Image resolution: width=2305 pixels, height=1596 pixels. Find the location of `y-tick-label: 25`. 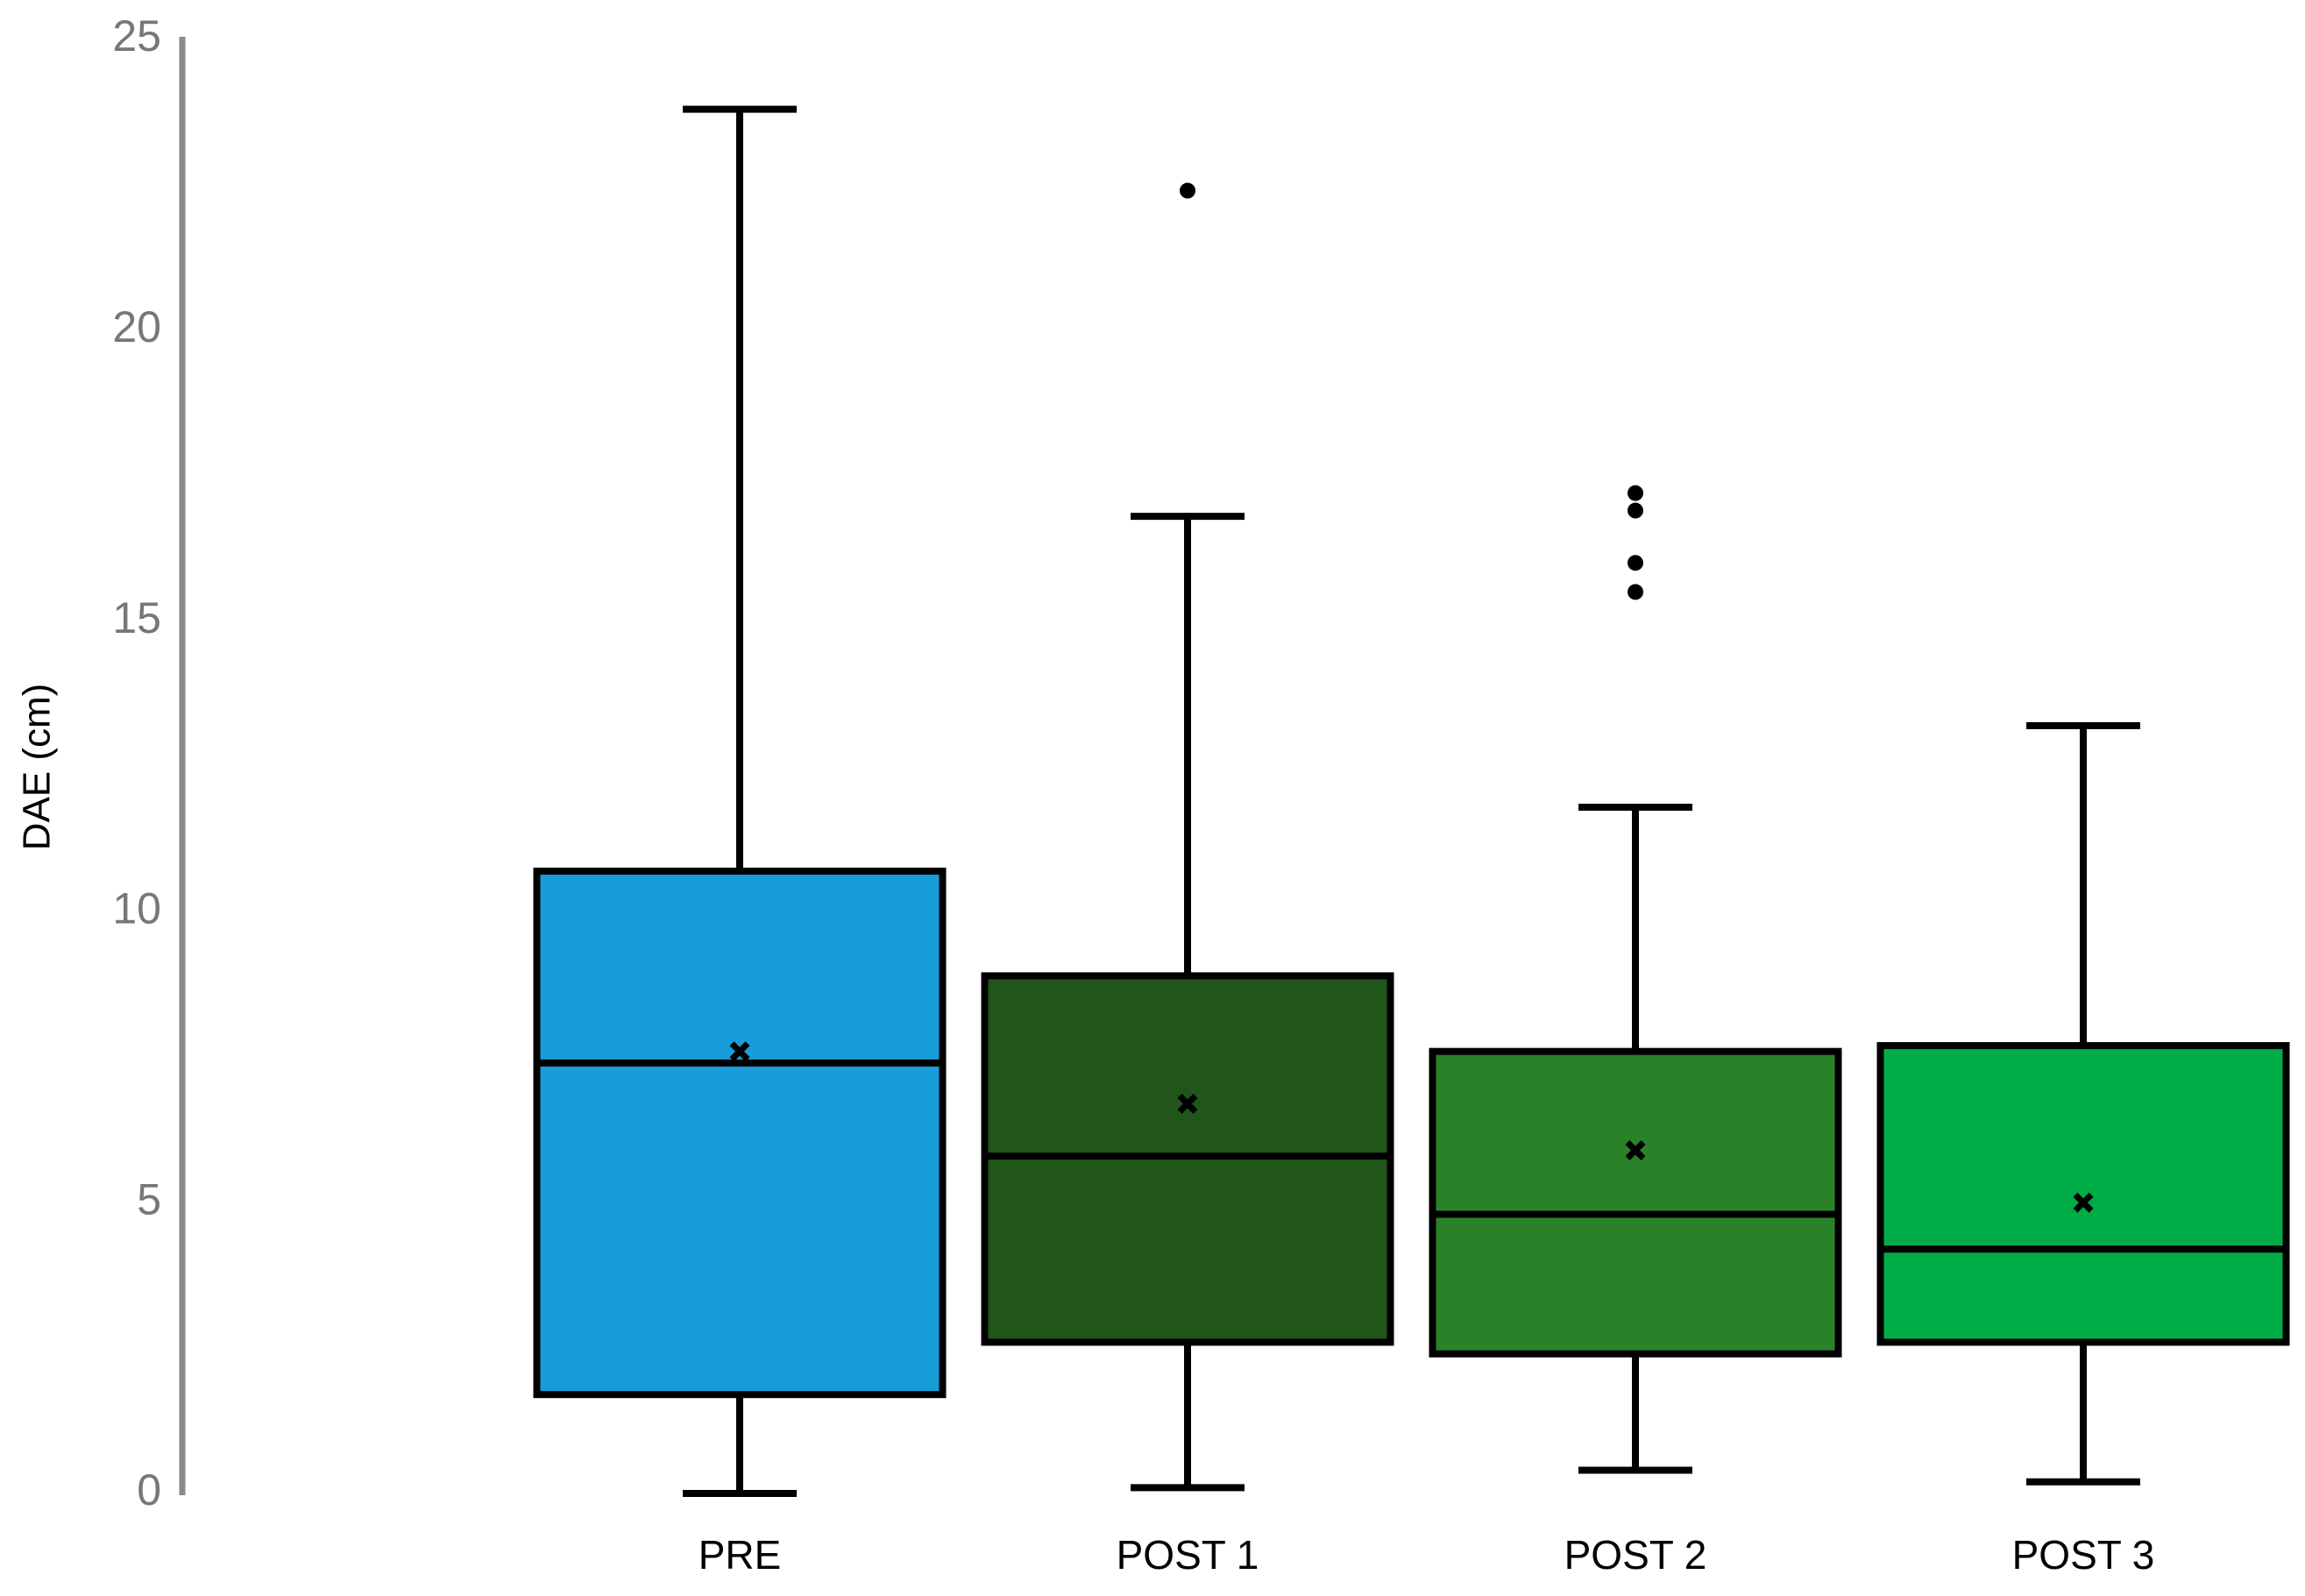

y-tick-label: 25 is located at coordinates (136, 35).